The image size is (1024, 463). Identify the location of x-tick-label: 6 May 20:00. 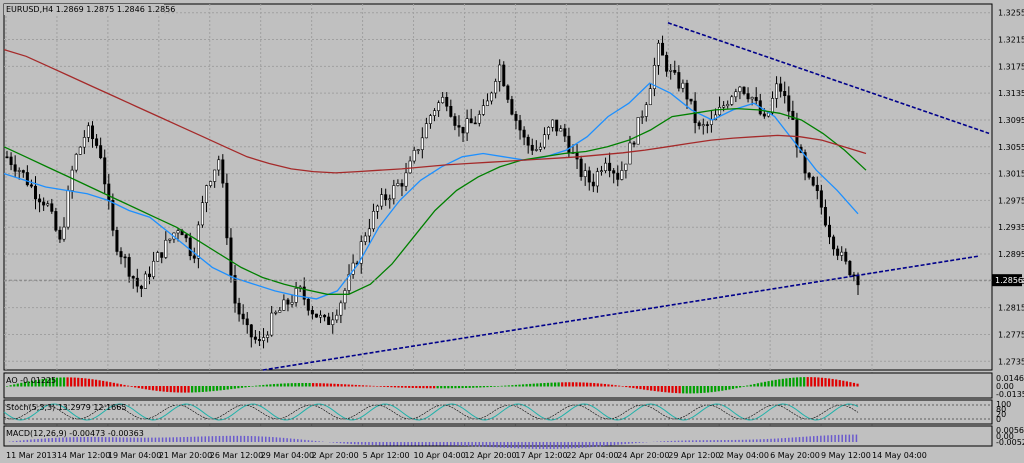
(795, 455).